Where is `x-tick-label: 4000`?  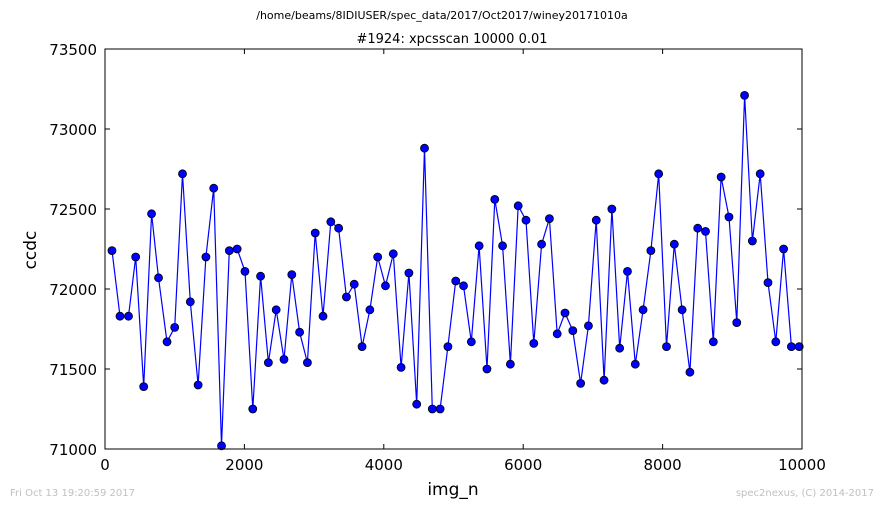 x-tick-label: 4000 is located at coordinates (384, 465).